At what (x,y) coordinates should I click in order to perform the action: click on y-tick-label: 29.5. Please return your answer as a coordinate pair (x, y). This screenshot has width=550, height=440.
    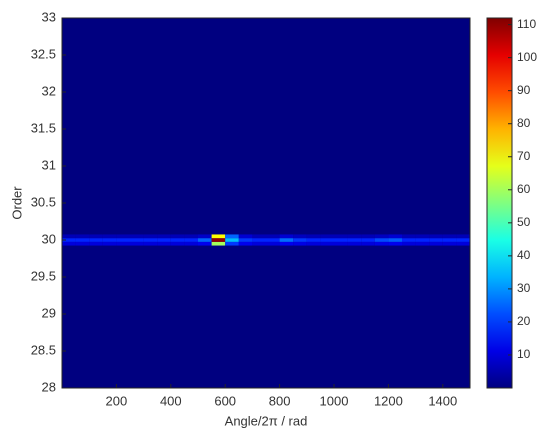
    Looking at the image, I should click on (43, 275).